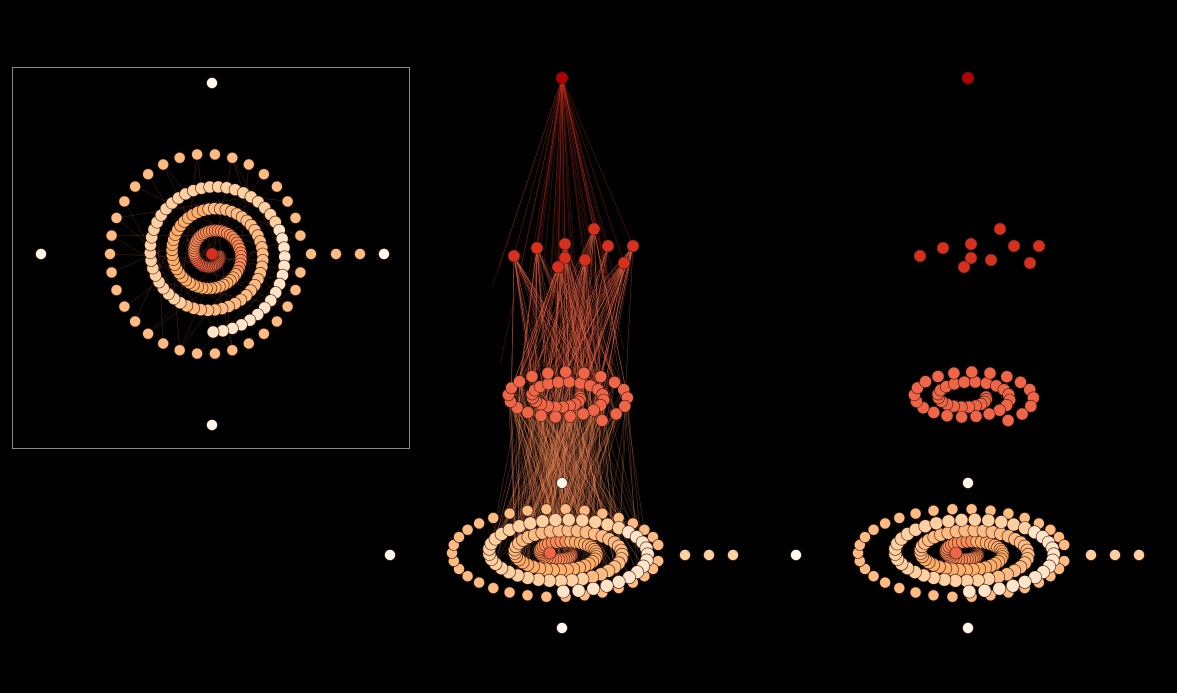 The height and width of the screenshot is (693, 1177). Describe the element at coordinates (968, 78) in the screenshot. I see `layered-plain-top-node` at that location.